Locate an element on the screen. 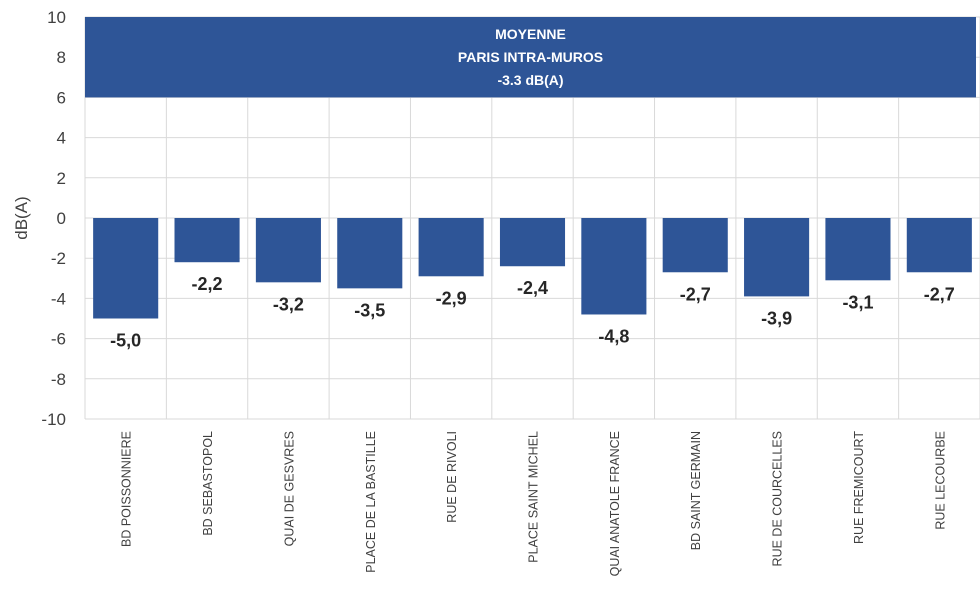 The height and width of the screenshot is (593, 980). y-tick-label: 10 is located at coordinates (56, 17).